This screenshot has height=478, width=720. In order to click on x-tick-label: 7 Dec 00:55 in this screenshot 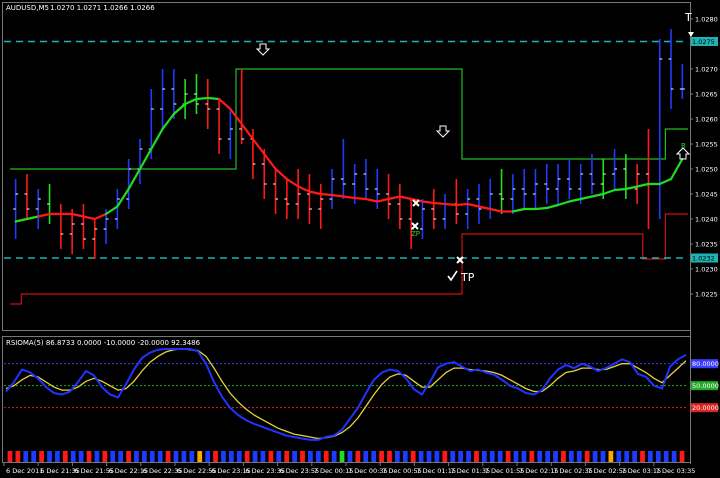, I will do `click(402, 471)`.